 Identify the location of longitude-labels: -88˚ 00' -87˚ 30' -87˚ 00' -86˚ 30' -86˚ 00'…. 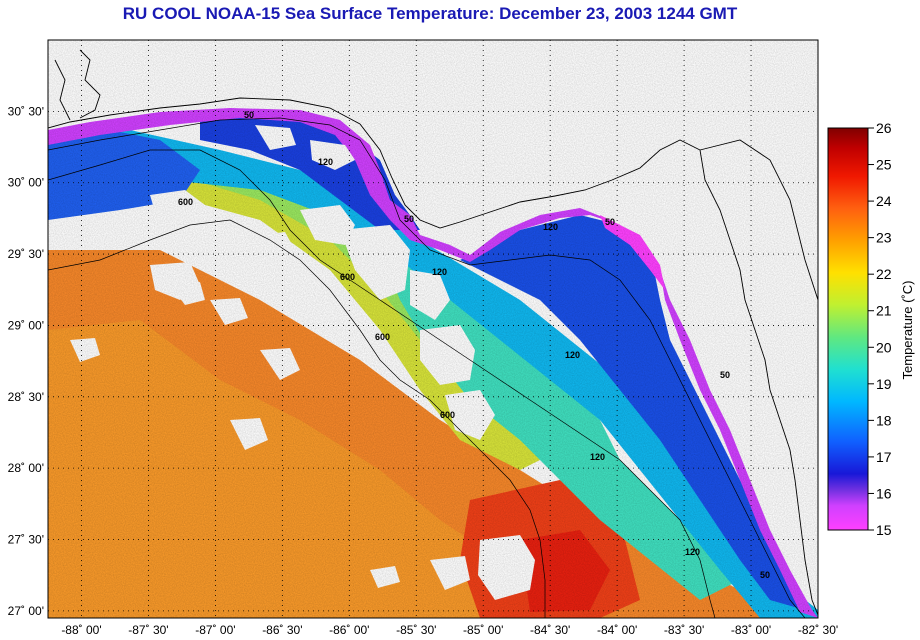
(449, 630).